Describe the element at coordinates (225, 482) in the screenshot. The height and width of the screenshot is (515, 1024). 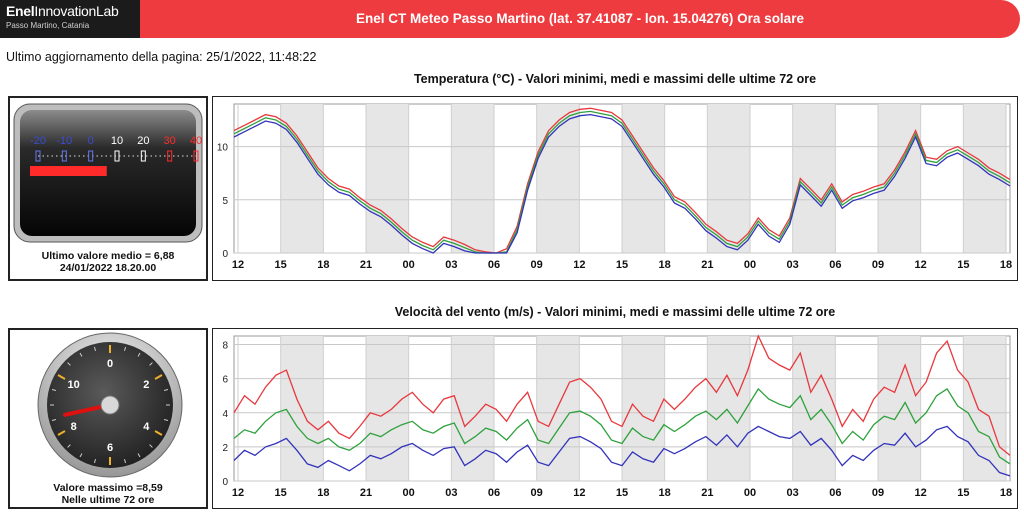
I see `wind-ytick-label: 0` at that location.